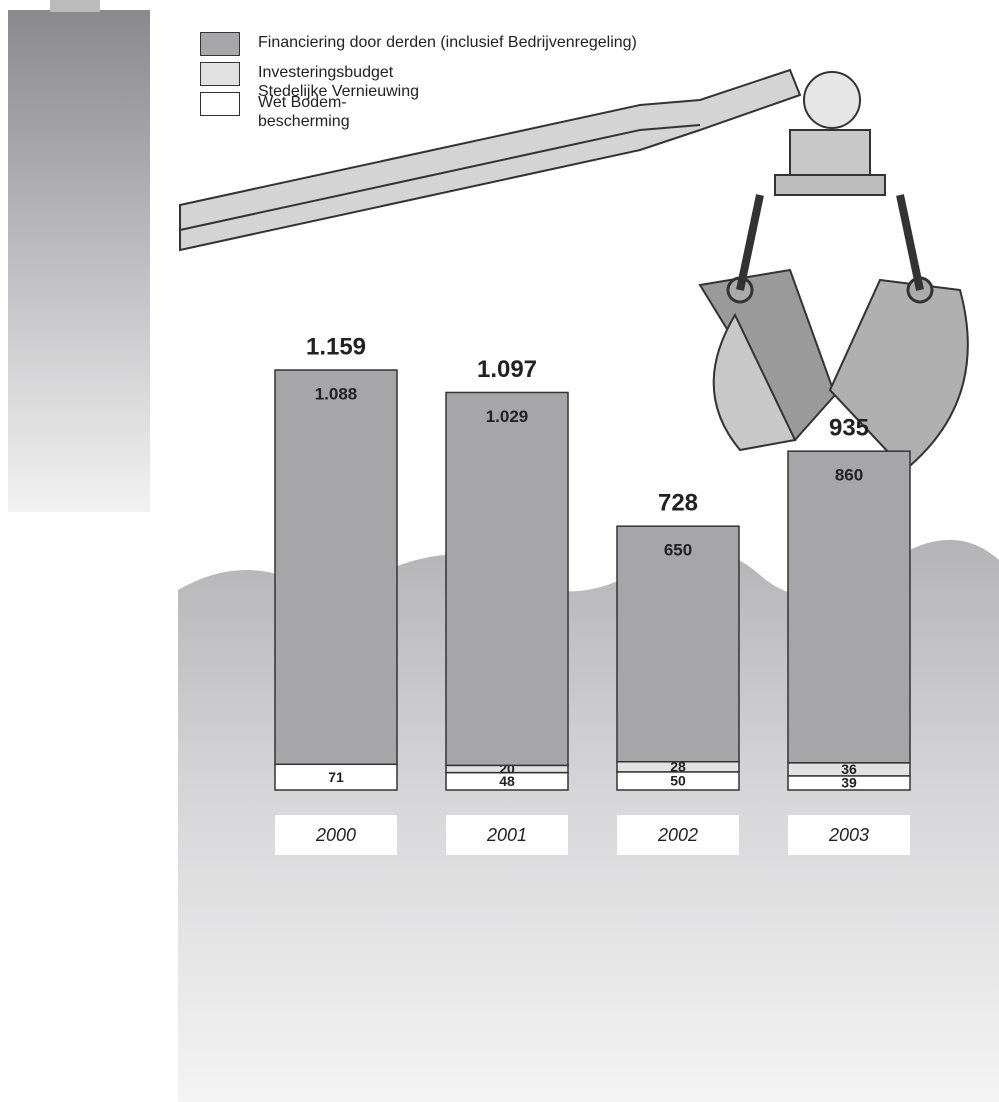  Describe the element at coordinates (507, 781) in the screenshot. I see `data-label: 48` at that location.